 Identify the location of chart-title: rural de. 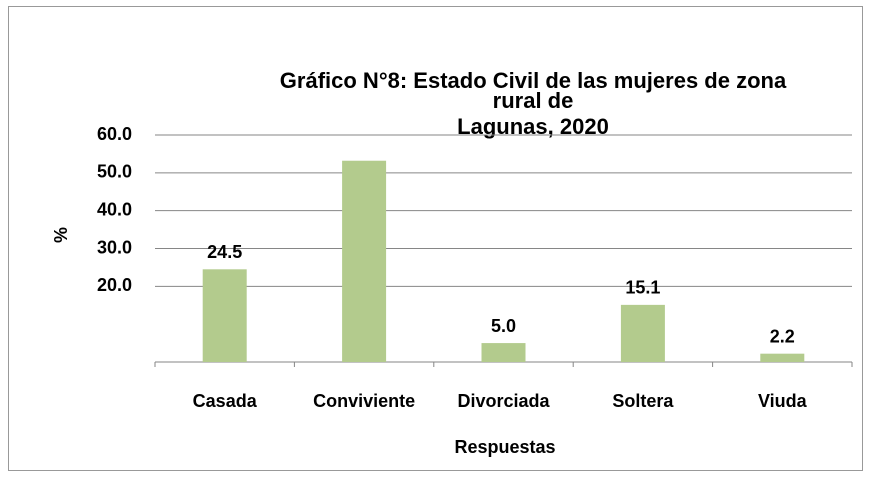
(533, 100).